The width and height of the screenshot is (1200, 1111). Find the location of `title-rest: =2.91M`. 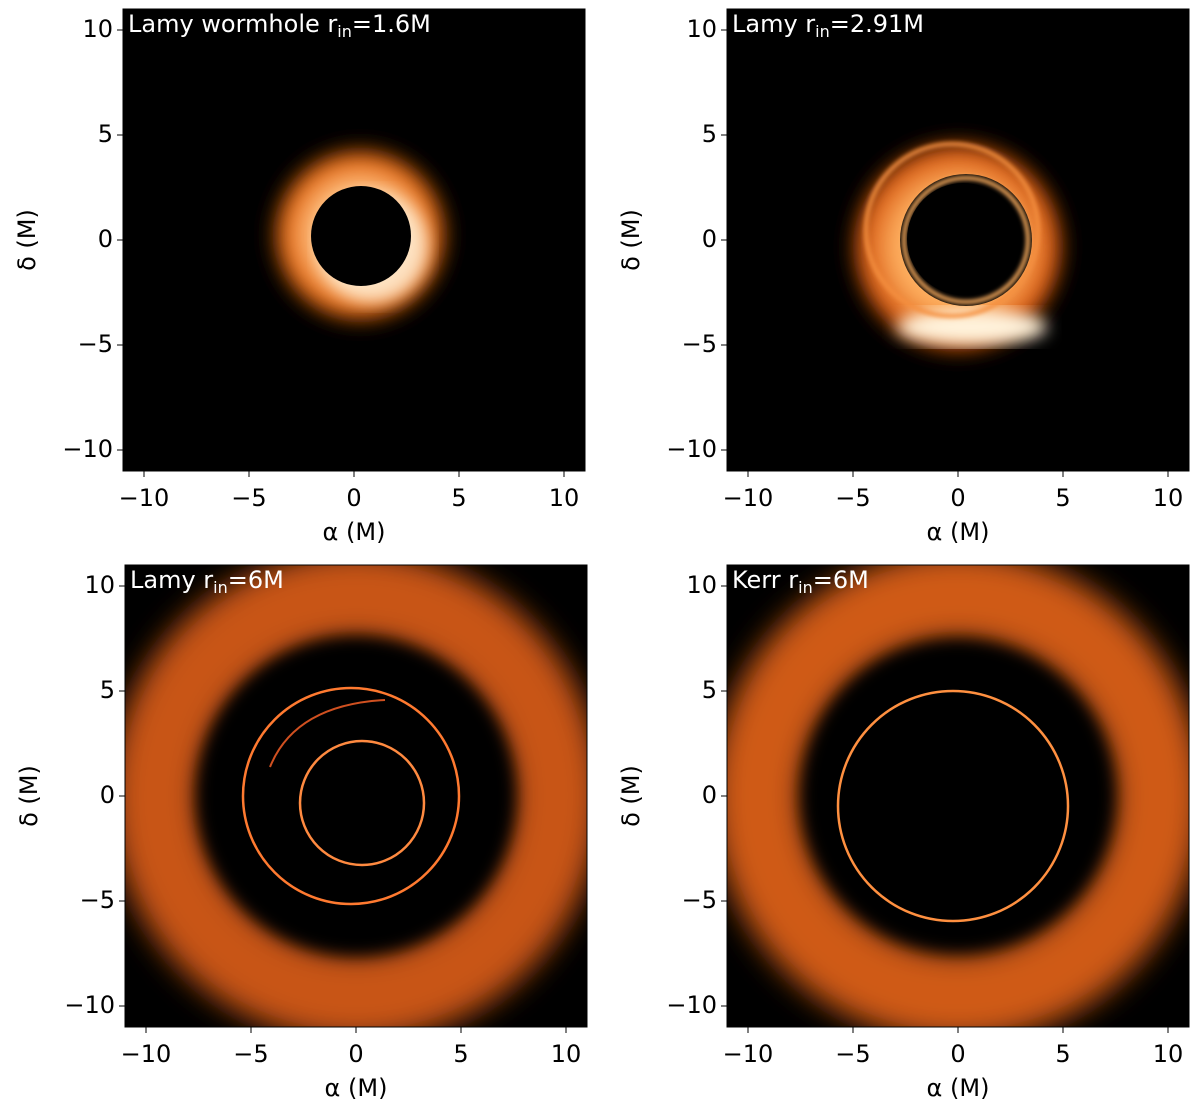

title-rest: =2.91M is located at coordinates (877, 24).